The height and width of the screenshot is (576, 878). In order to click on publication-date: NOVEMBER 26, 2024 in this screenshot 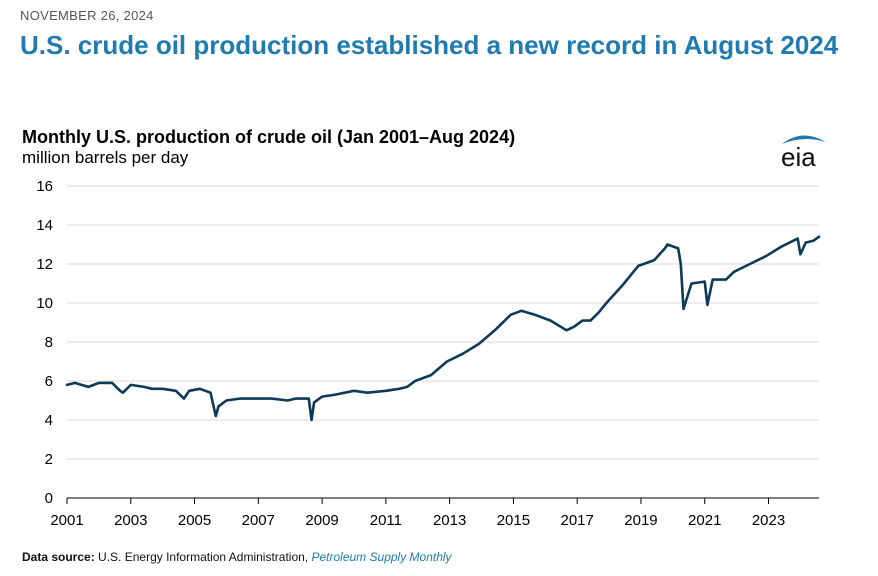, I will do `click(87, 15)`.